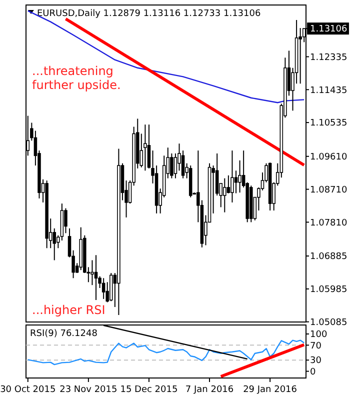 Image resolution: width=350 pixels, height=400 pixels. What do you see at coordinates (89, 390) in the screenshot?
I see `x-tick-label: 23 Nov 2015` at bounding box center [89, 390].